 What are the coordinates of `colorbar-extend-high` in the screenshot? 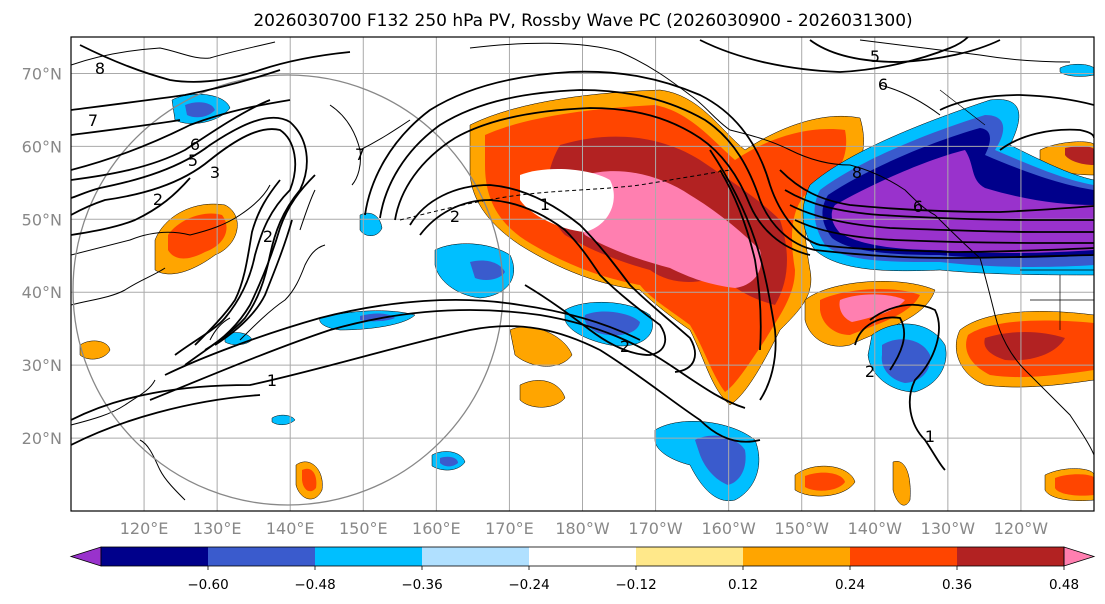 It's located at (1079, 556).